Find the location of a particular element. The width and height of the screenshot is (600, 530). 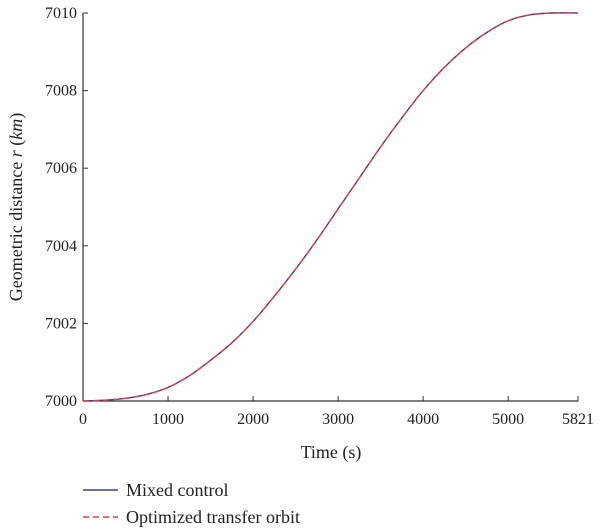

y-axis-title-prefix: Geometric distance is located at coordinates (16, 229).